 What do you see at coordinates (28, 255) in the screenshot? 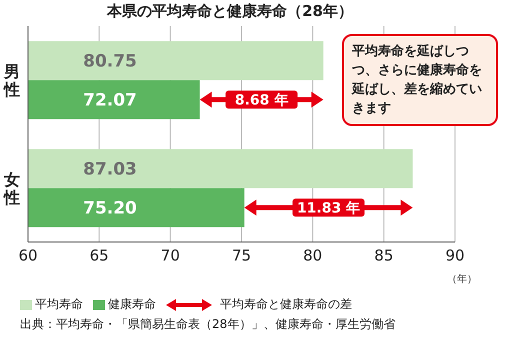
I see `x-tick-label: 60` at bounding box center [28, 255].